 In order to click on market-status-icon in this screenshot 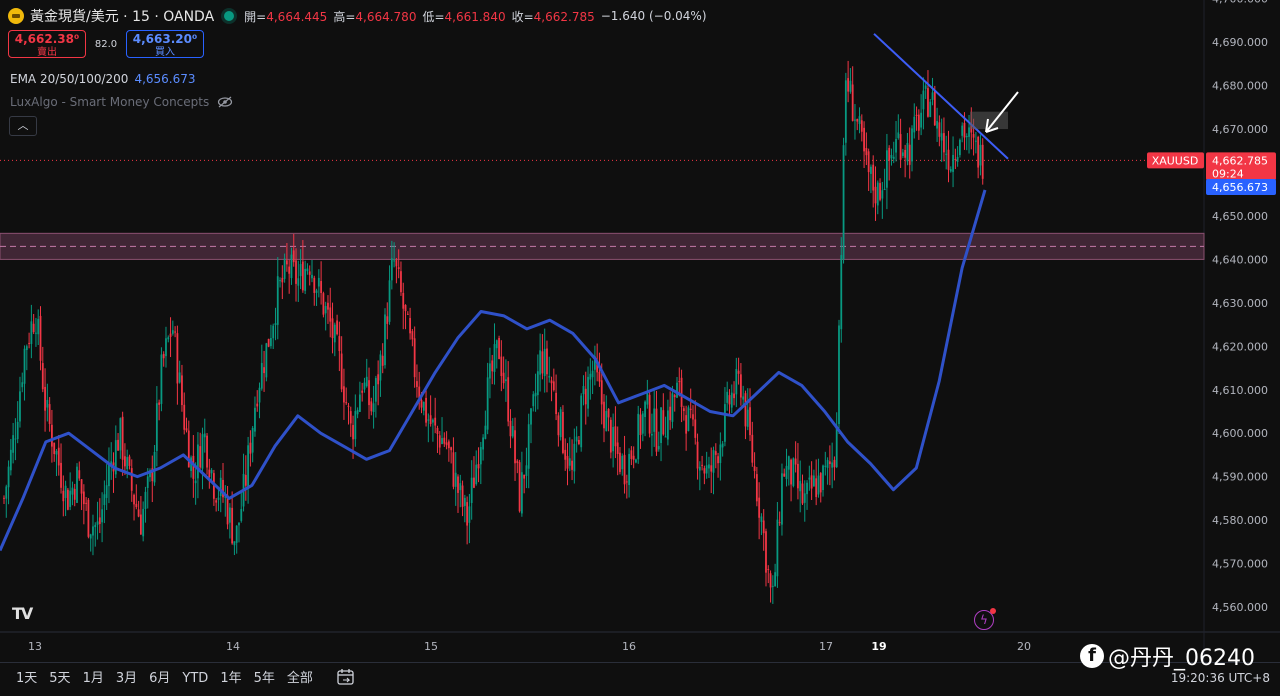, I will do `click(229, 16)`.